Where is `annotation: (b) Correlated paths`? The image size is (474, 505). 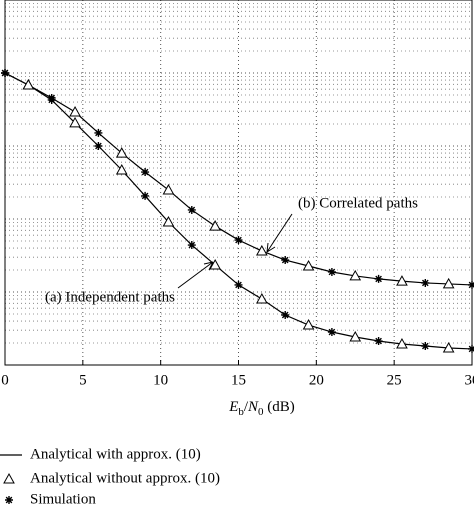
annotation: (b) Correlated paths is located at coordinates (358, 203).